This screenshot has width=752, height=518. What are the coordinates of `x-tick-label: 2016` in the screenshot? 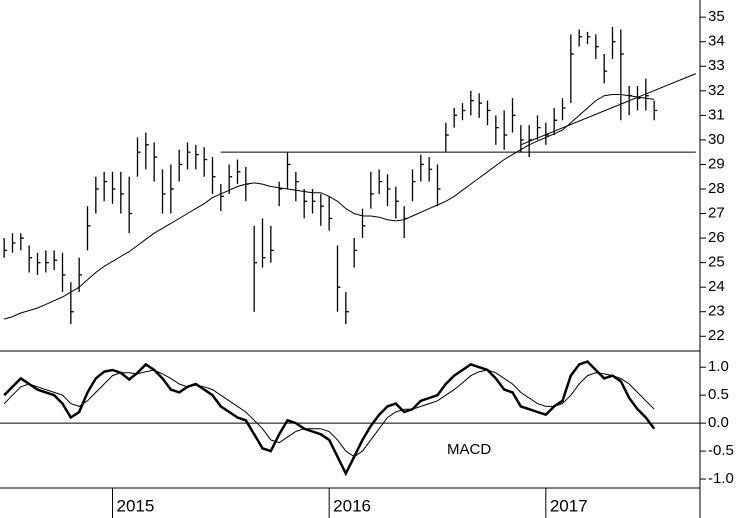 It's located at (352, 505).